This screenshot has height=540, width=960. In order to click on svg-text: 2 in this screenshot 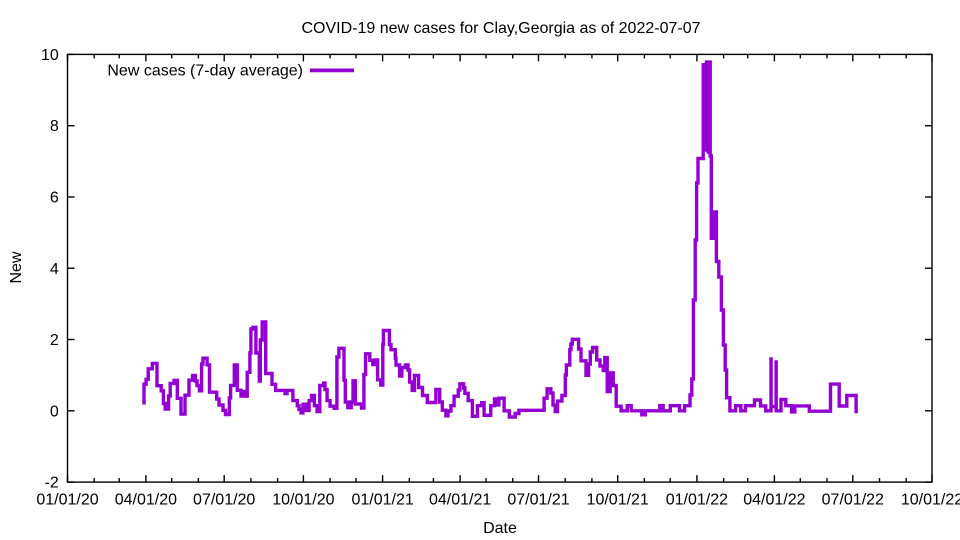, I will do `click(54, 340)`.